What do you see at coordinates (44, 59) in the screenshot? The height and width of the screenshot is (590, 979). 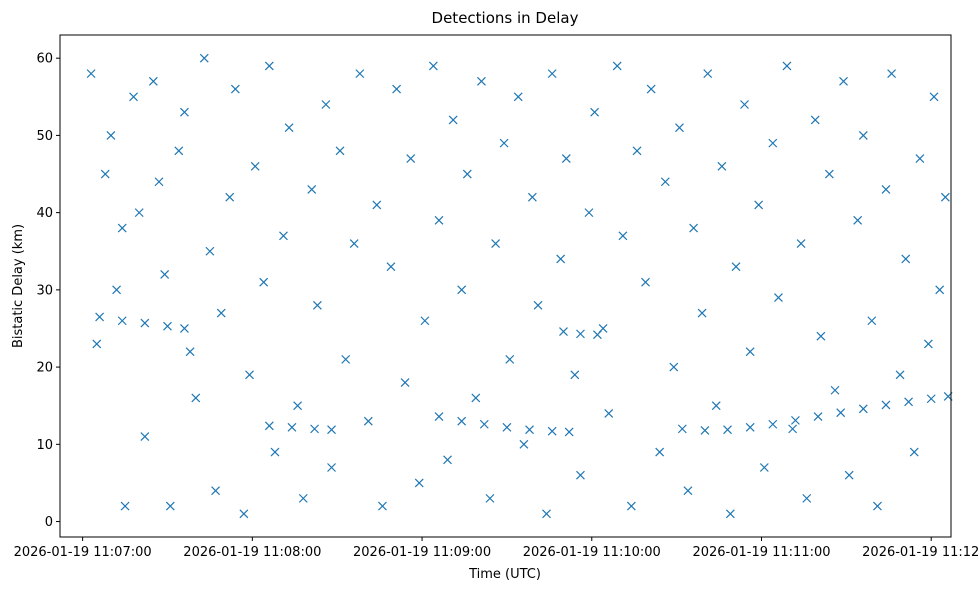 I see `y-tick-label: 60` at bounding box center [44, 59].